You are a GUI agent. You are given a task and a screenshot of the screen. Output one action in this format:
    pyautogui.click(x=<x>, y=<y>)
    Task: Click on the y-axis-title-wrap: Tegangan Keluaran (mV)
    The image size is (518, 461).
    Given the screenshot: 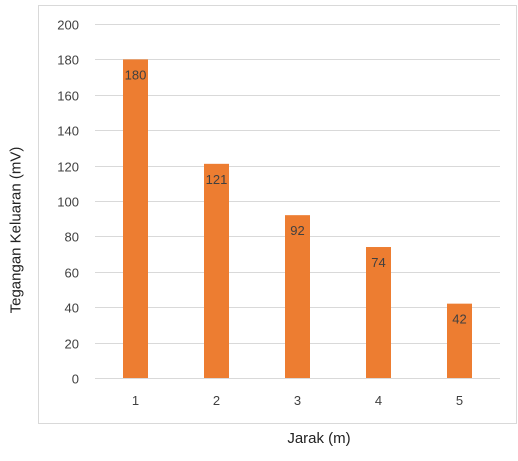 What is the action you would take?
    pyautogui.click(x=16, y=230)
    